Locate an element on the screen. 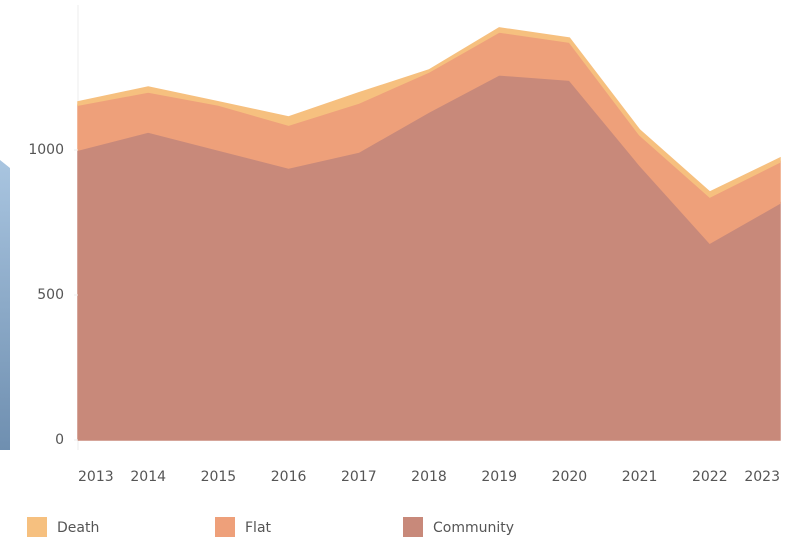 The width and height of the screenshot is (795, 539). x-tick-label: 2020 is located at coordinates (570, 477).